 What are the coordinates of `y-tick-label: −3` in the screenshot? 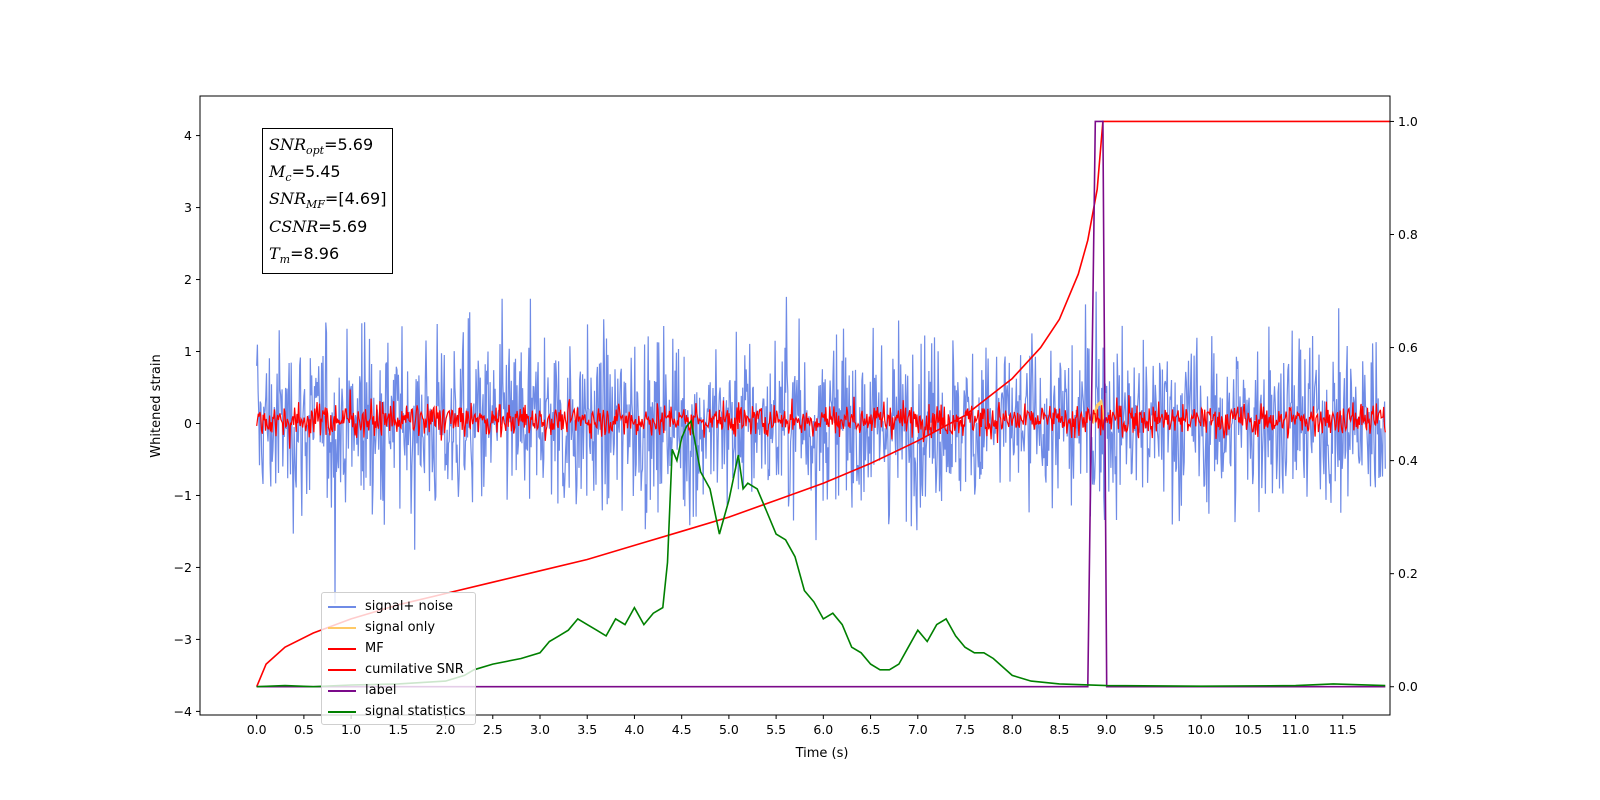 It's located at (183, 639).